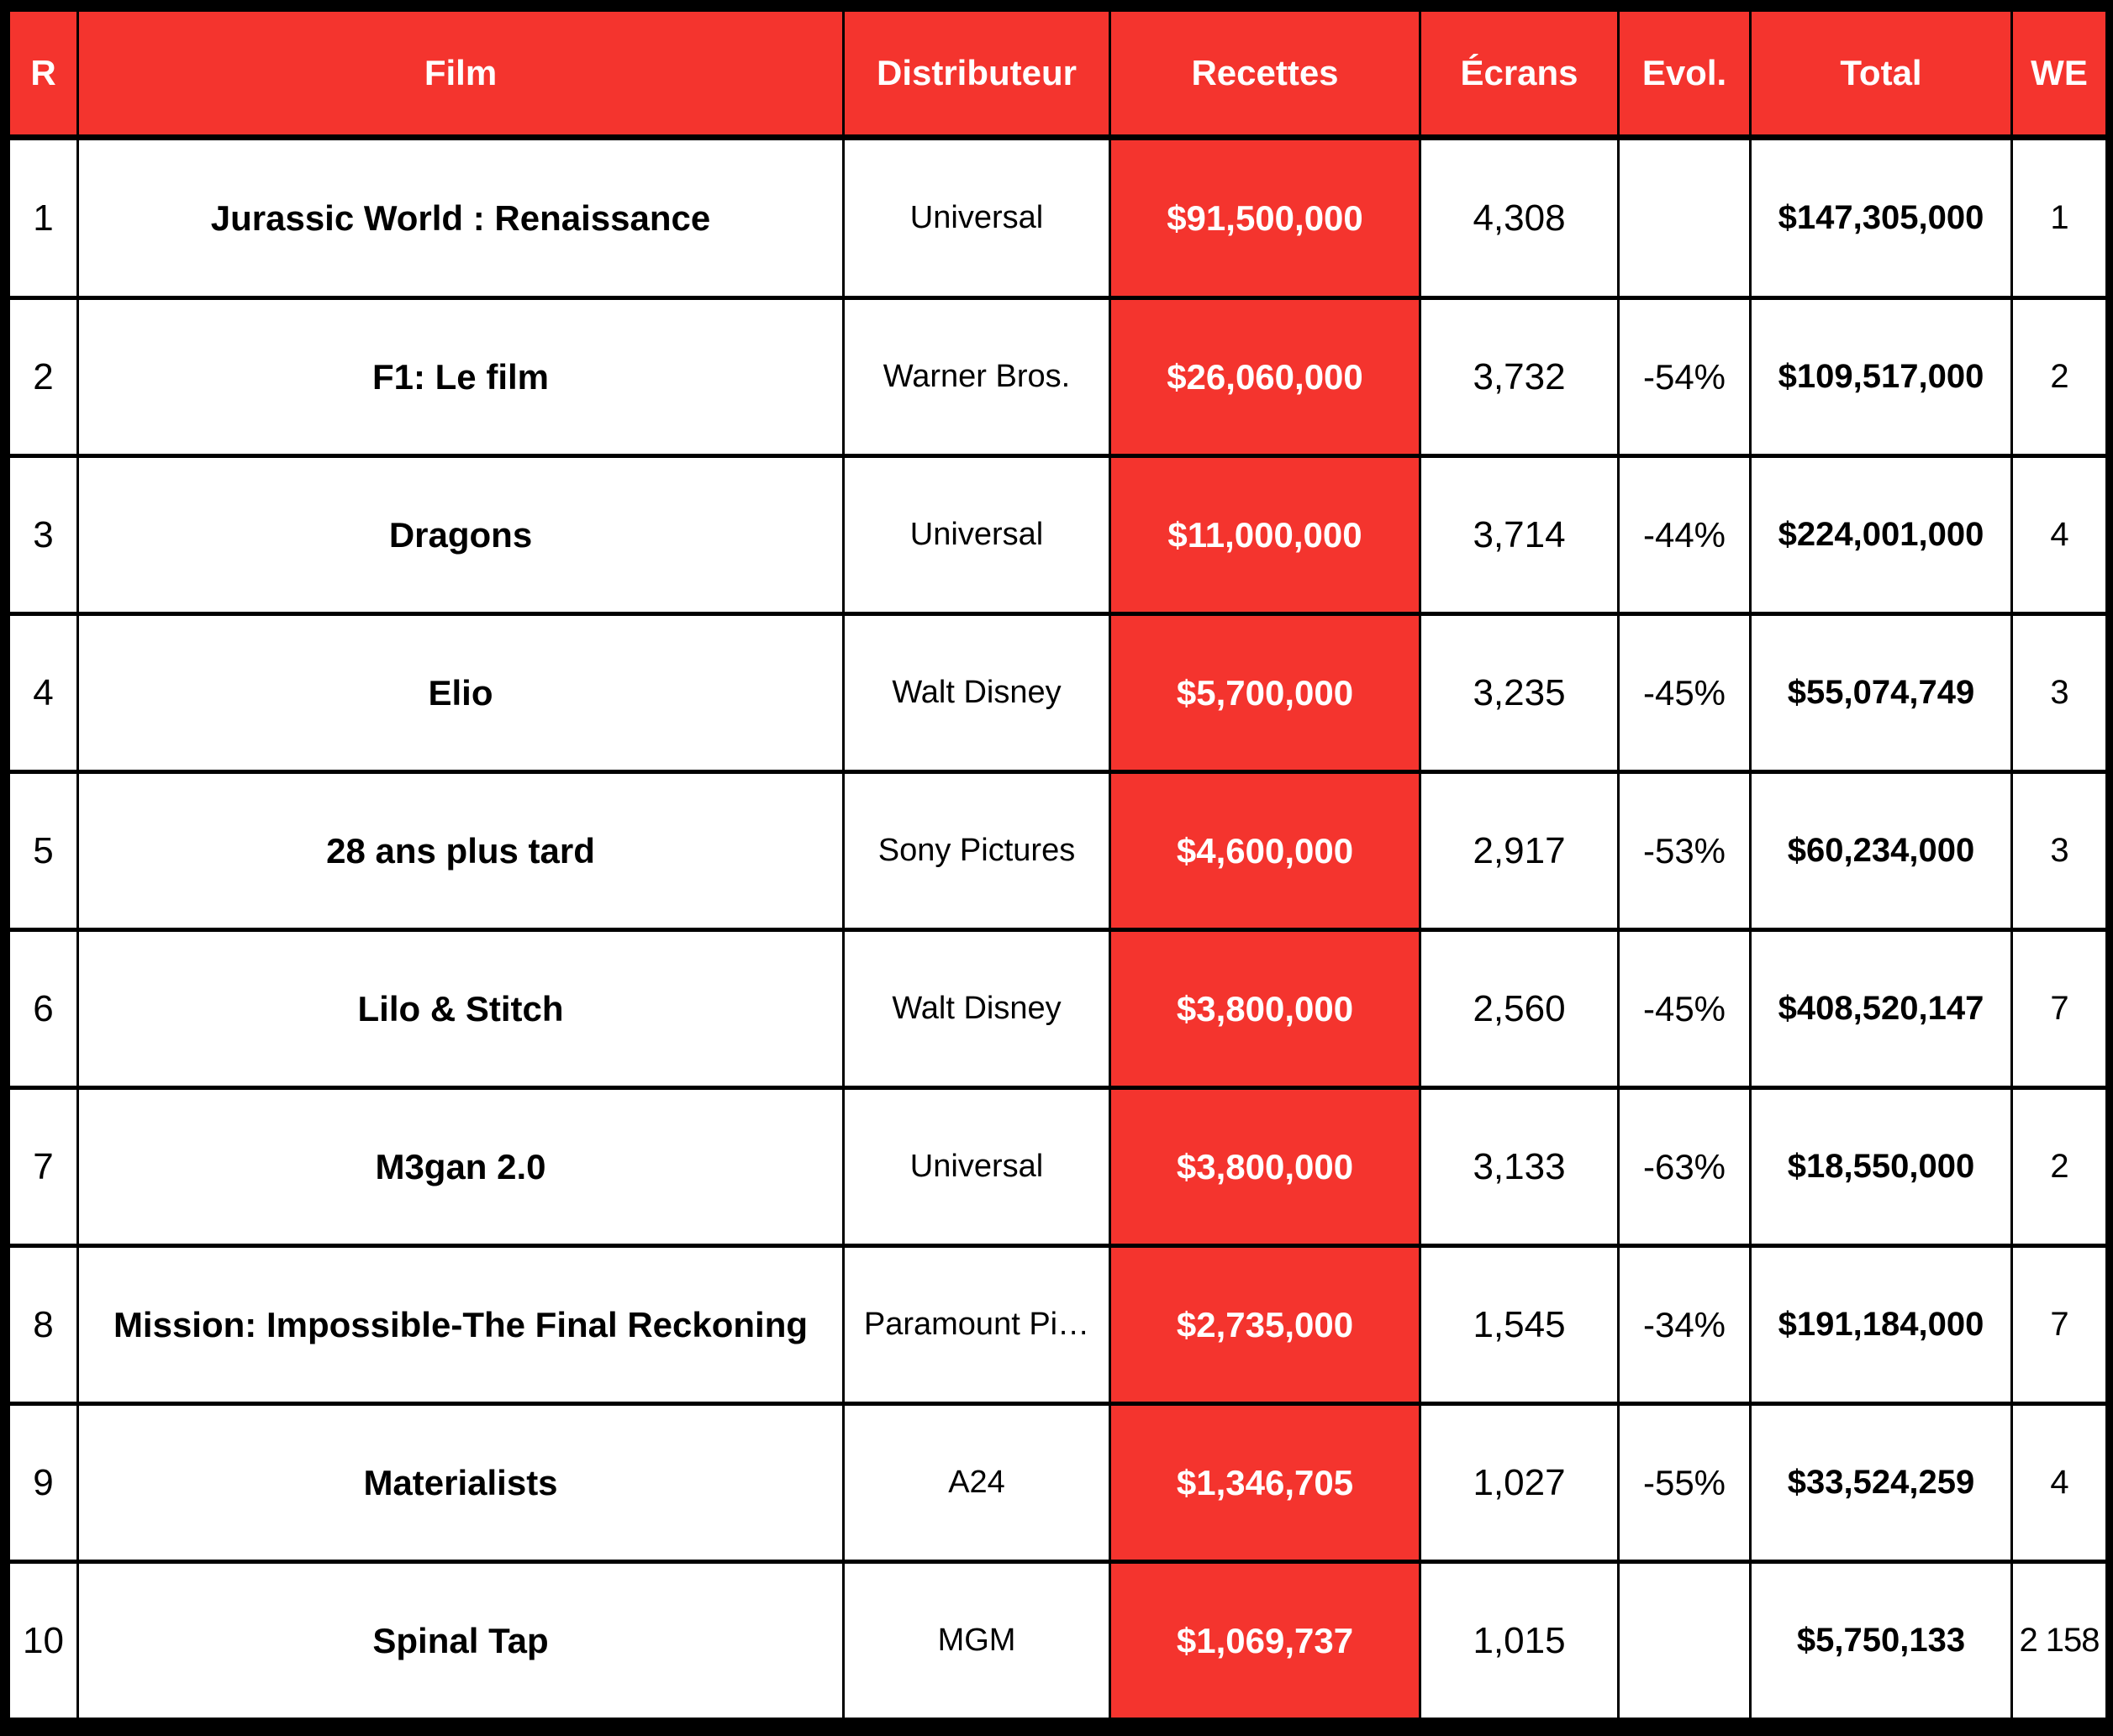 Image resolution: width=2113 pixels, height=1736 pixels. What do you see at coordinates (461, 377) in the screenshot?
I see `film-title-cell: F1: Le film` at bounding box center [461, 377].